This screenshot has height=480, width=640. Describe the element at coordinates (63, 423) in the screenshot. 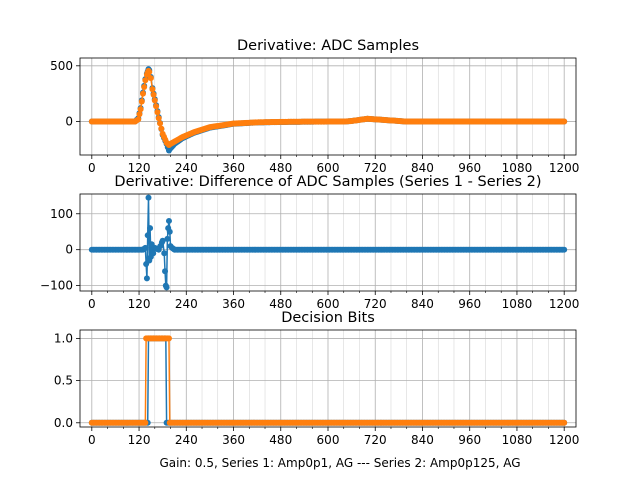

I see `y-tick-label: 0.0` at that location.